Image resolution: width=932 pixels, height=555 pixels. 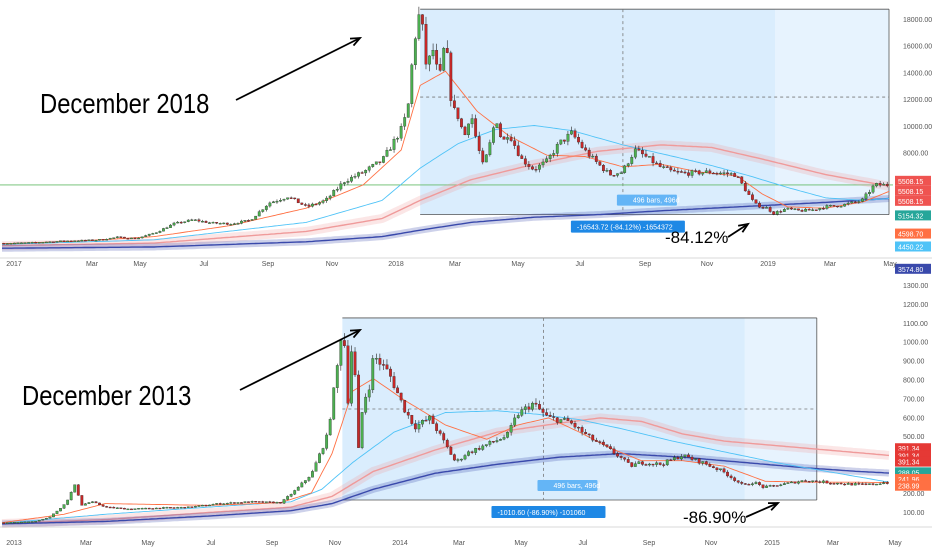 What do you see at coordinates (332, 264) in the screenshot?
I see `x-tick-label: Nov` at bounding box center [332, 264].